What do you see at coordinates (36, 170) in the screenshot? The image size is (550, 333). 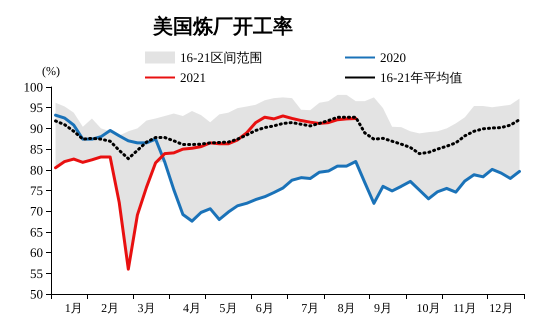 I see `y-tick-label: 80` at bounding box center [36, 170].